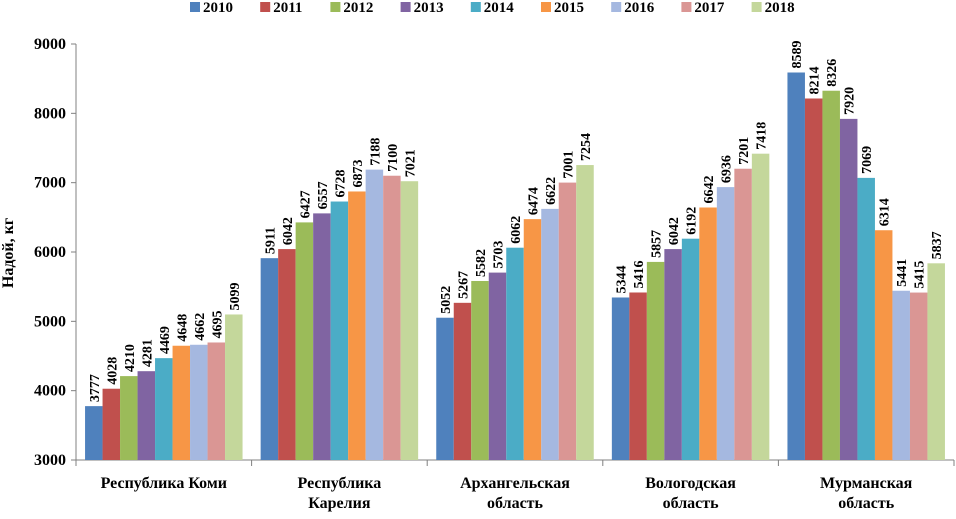 The width and height of the screenshot is (956, 519). Describe the element at coordinates (481, 263) in the screenshot. I see `data-label: 5582` at that location.